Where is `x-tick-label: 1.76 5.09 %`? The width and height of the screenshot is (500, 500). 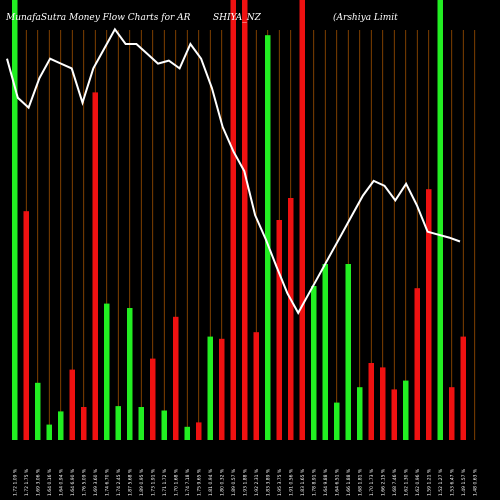
x-tick-label: 1.76 5.09 % is located at coordinates (84, 482).